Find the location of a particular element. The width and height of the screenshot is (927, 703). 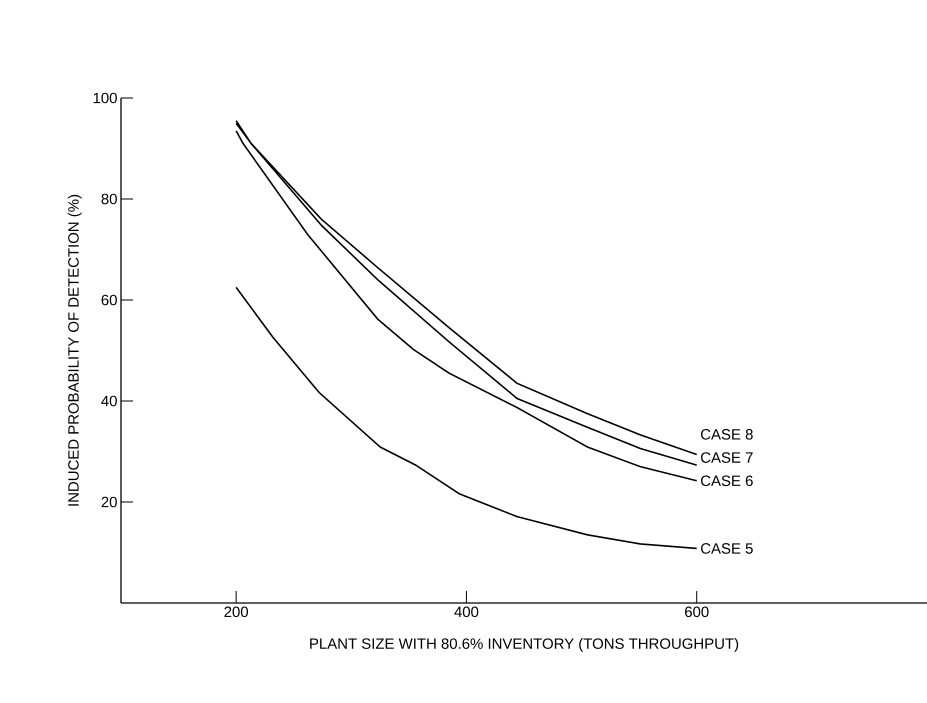

series-label: CASE 5 is located at coordinates (727, 548).